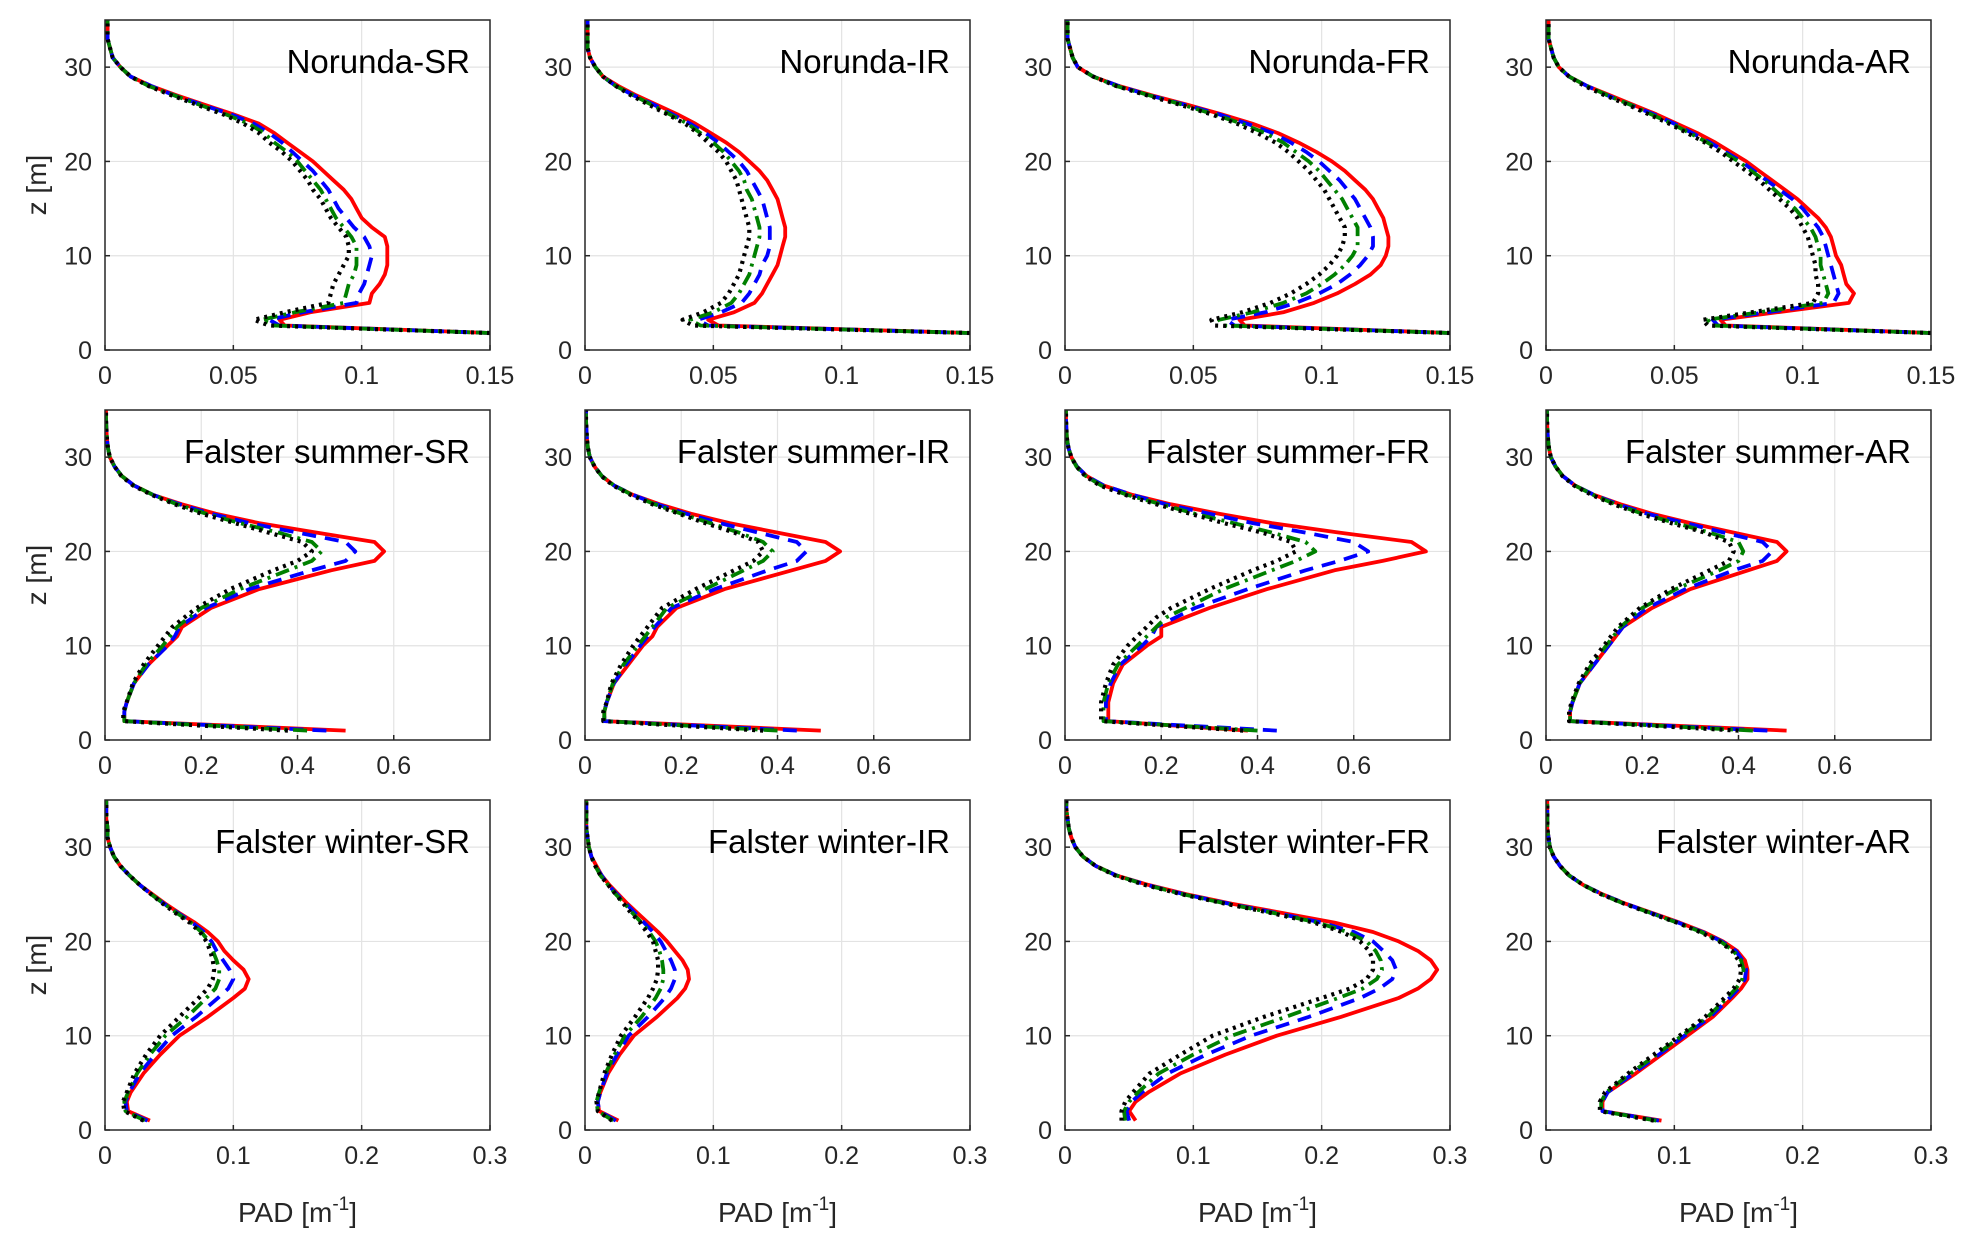  Describe the element at coordinates (342, 841) in the screenshot. I see `panel-title: Falster winter-SR` at that location.